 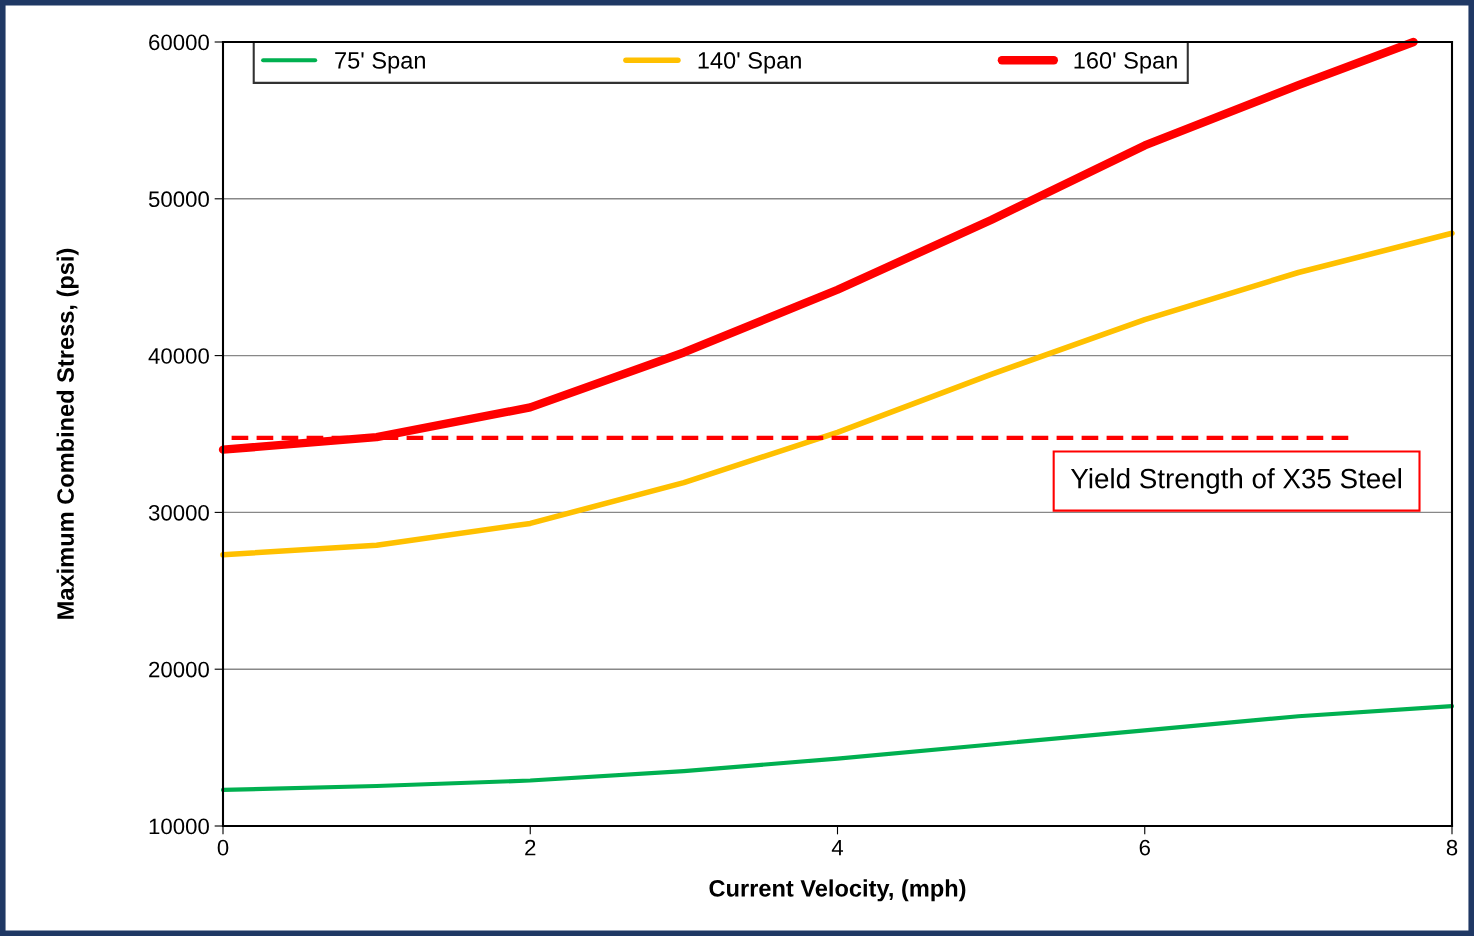 I want to click on x-tick-label: 0, so click(x=223, y=847).